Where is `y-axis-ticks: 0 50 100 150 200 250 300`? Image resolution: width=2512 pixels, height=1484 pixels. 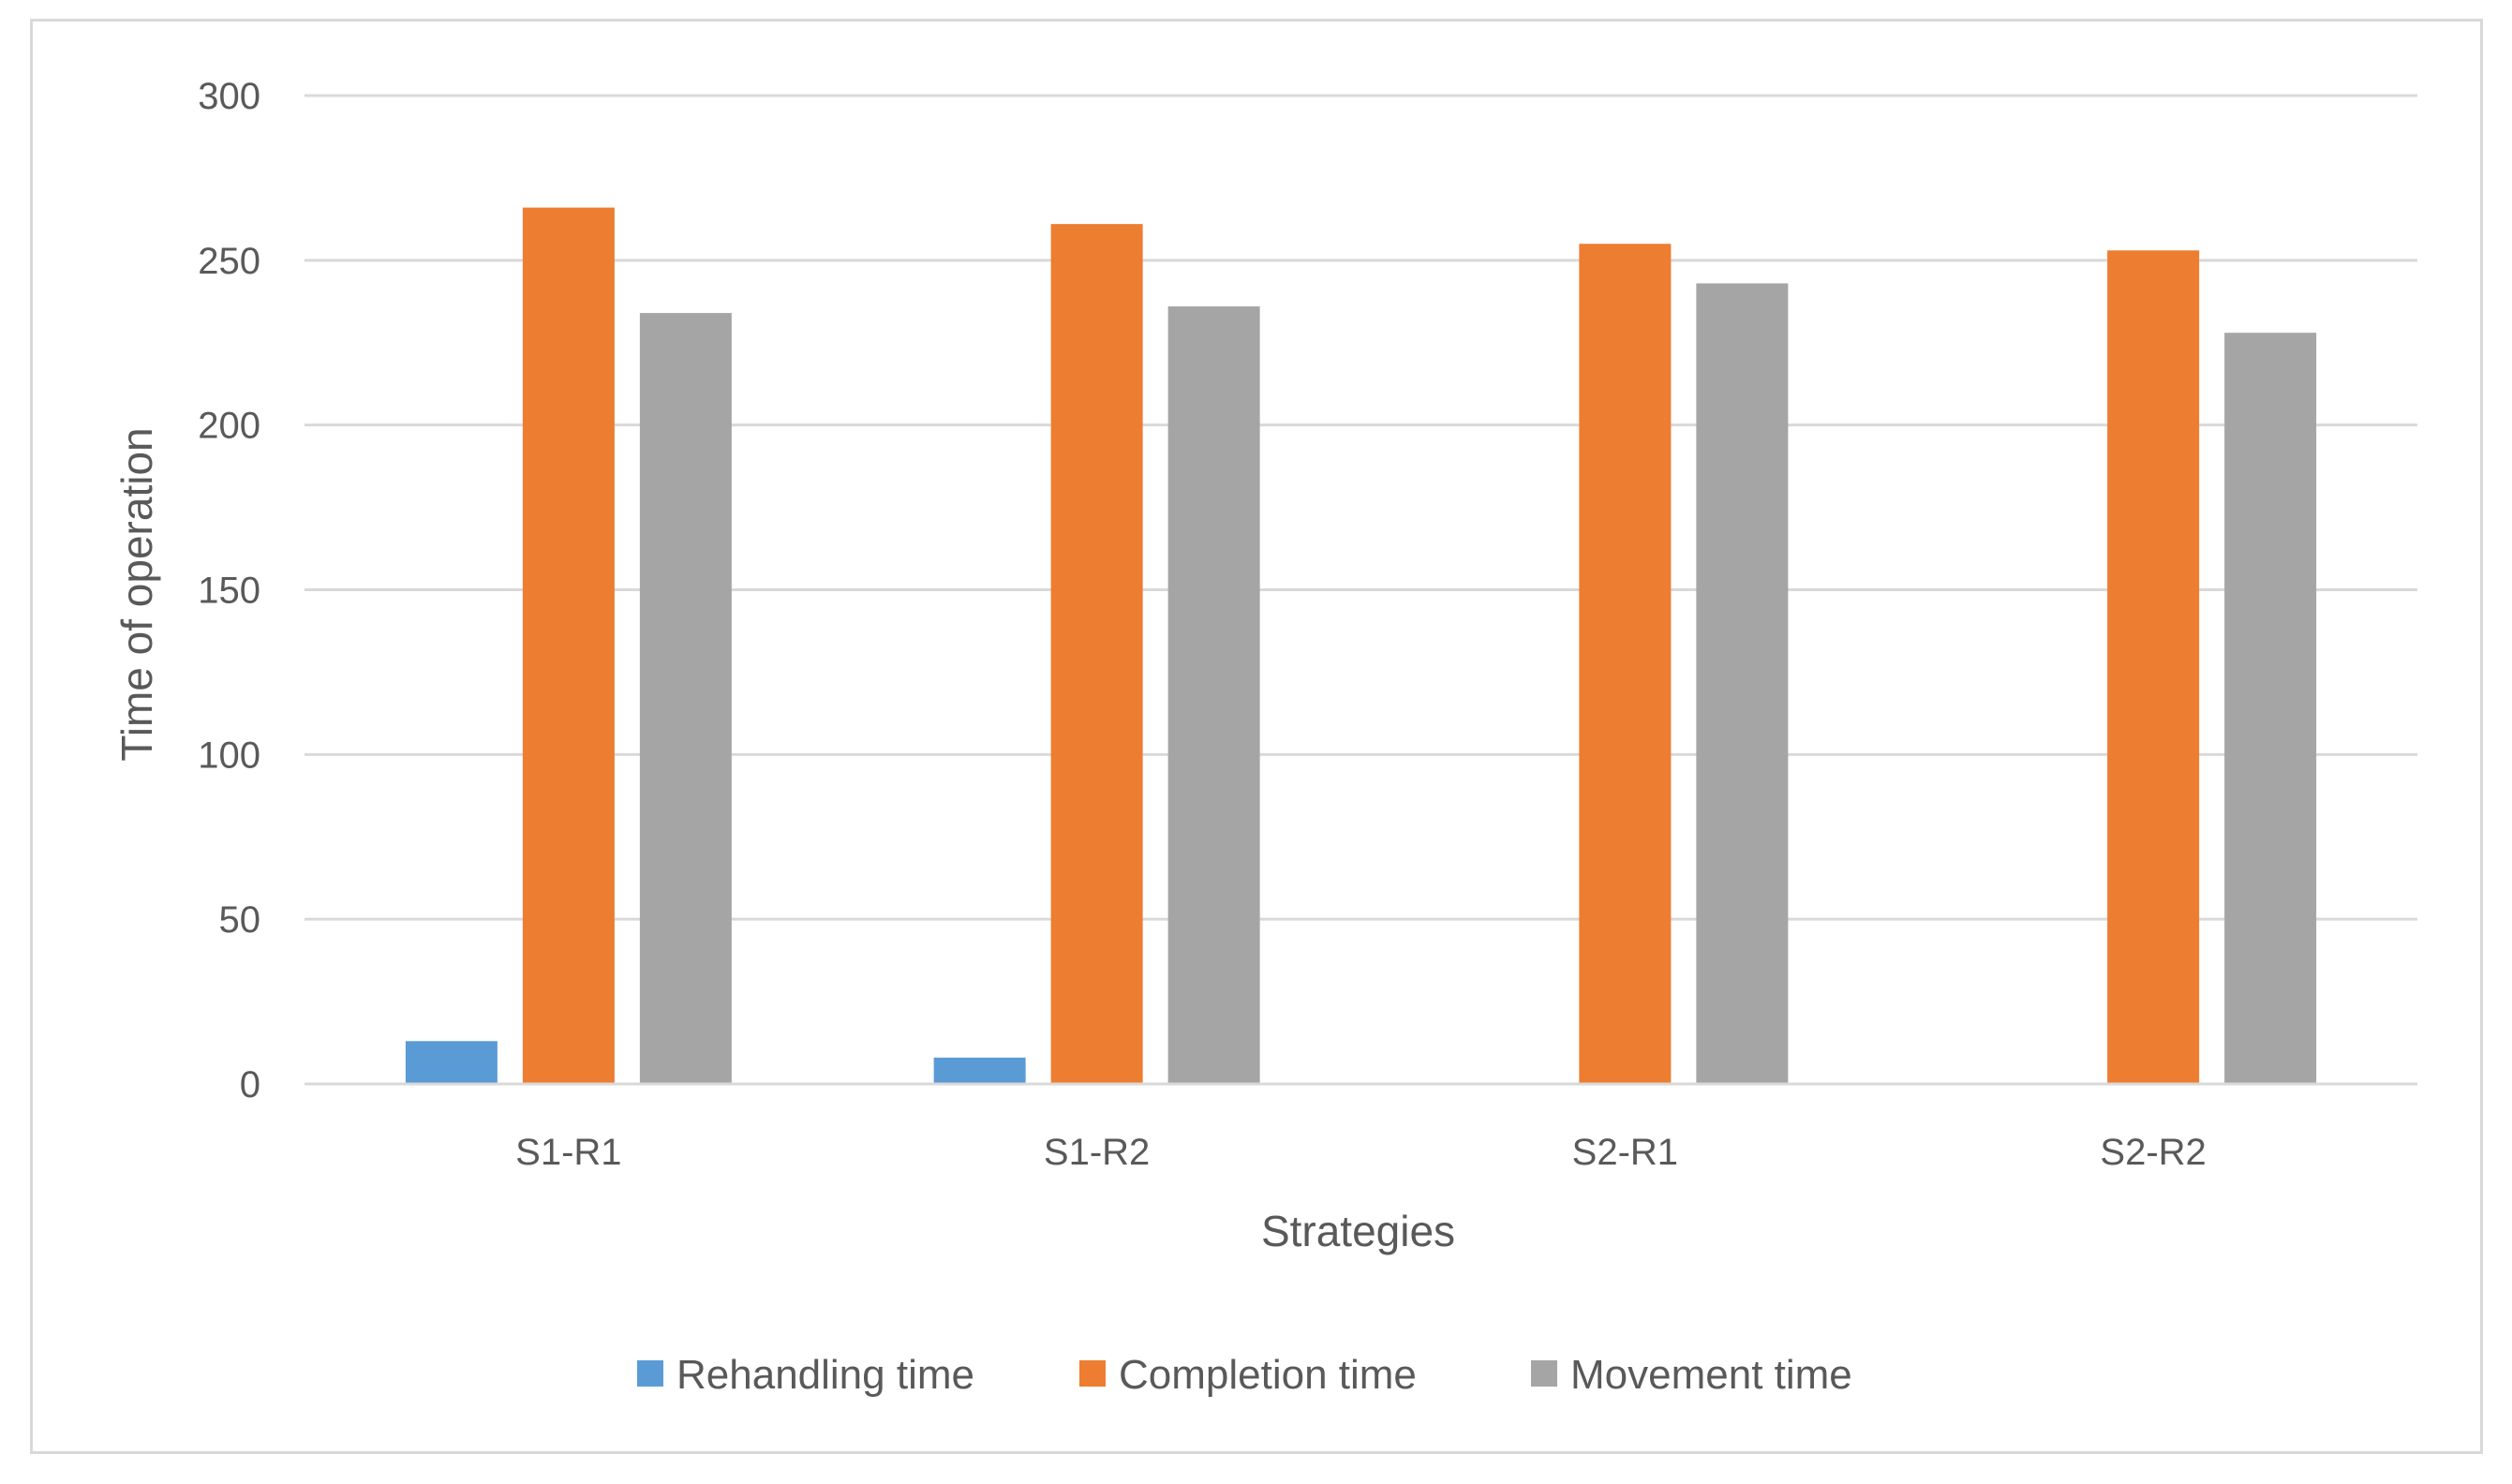
y-axis-ticks: 0 50 100 150 200 250 300 is located at coordinates (229, 591).